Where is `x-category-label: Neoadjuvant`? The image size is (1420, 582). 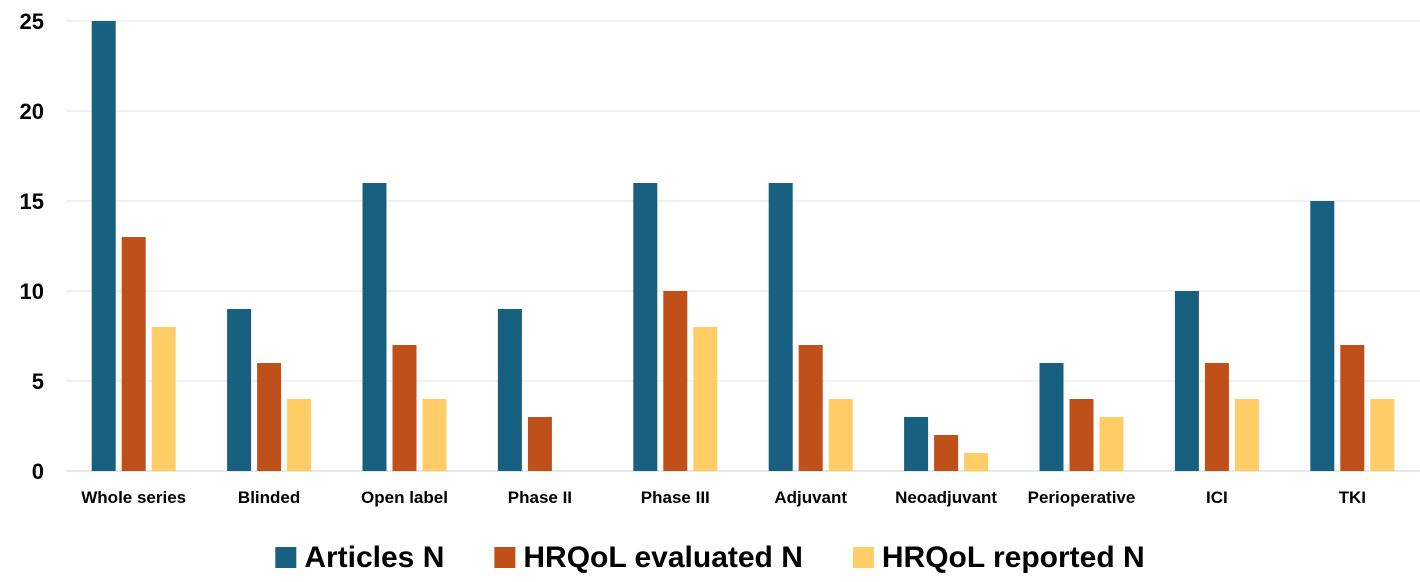 x-category-label: Neoadjuvant is located at coordinates (946, 497).